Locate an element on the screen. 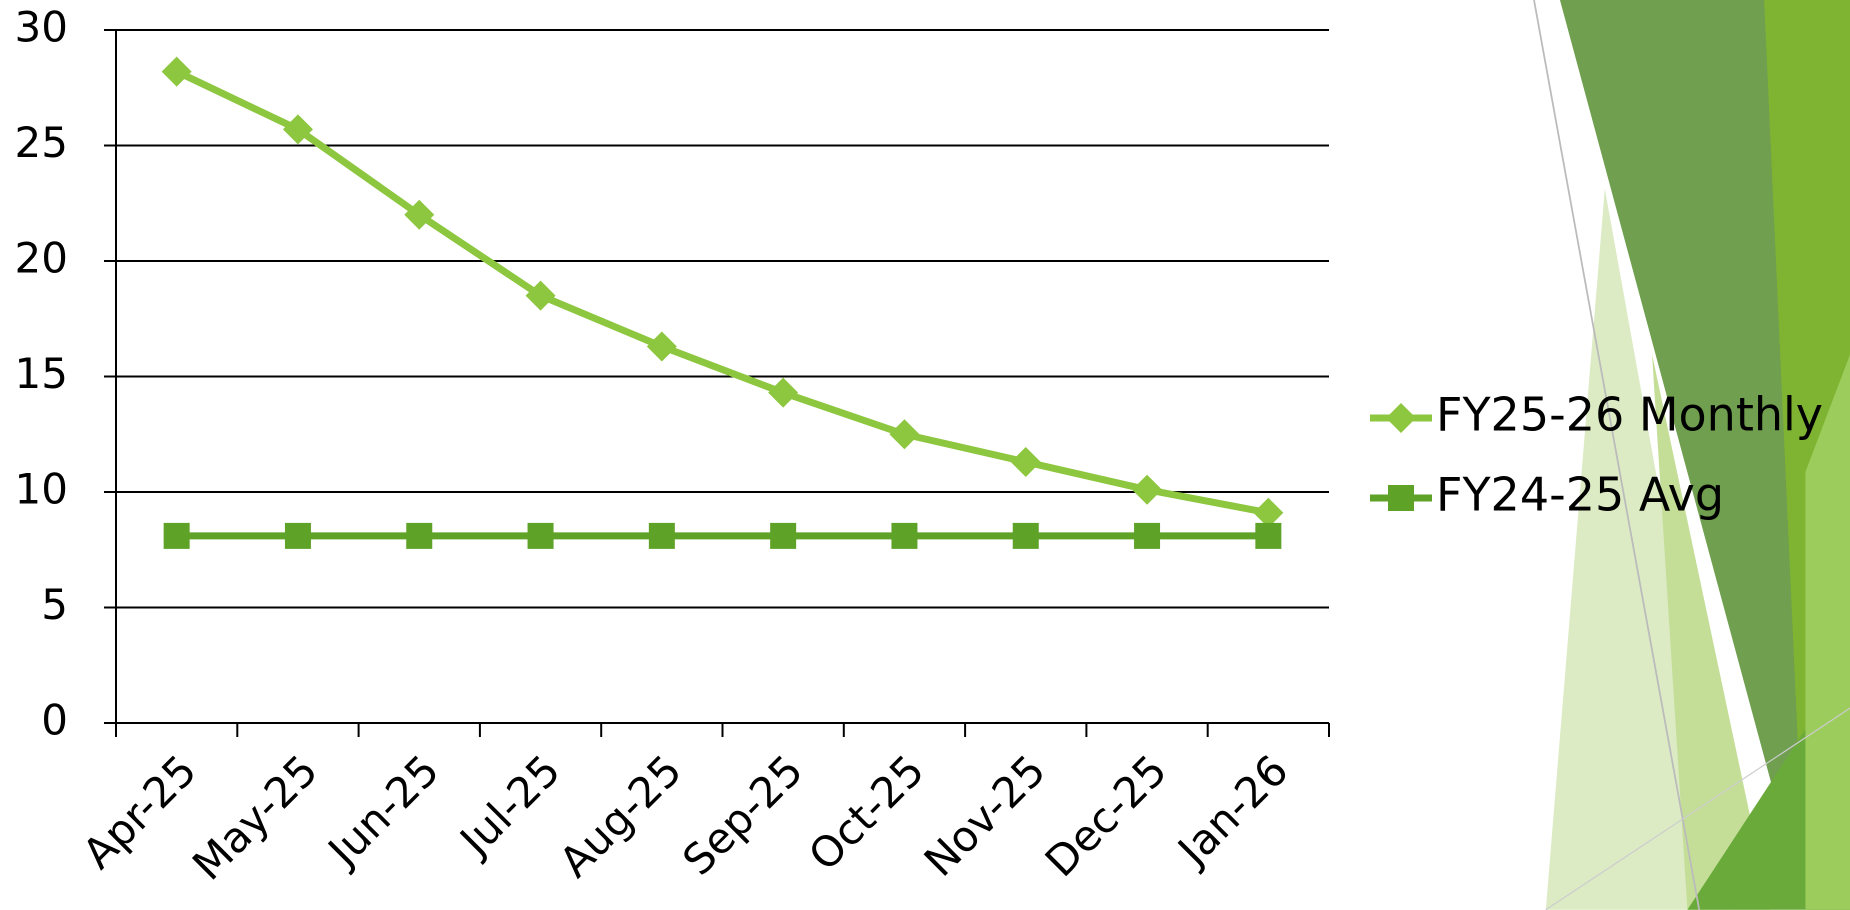 The height and width of the screenshot is (910, 1850). x-tick-label: Jan-26 is located at coordinates (1231, 811).